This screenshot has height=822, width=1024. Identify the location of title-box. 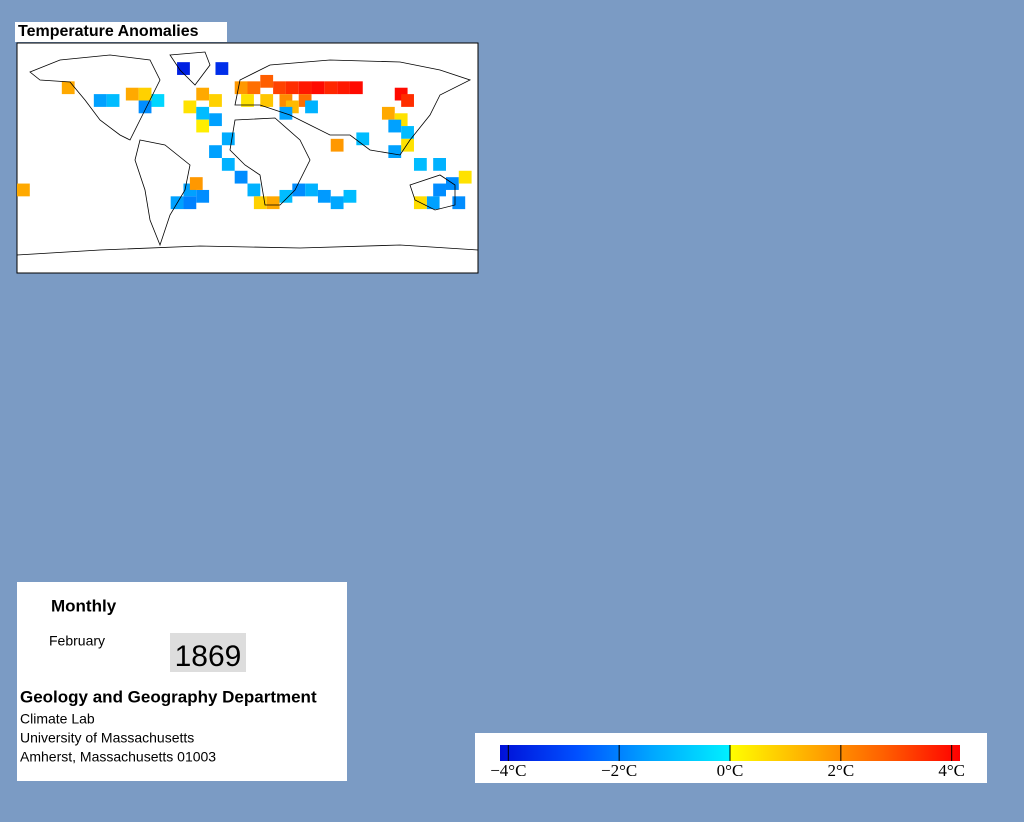
(121, 32).